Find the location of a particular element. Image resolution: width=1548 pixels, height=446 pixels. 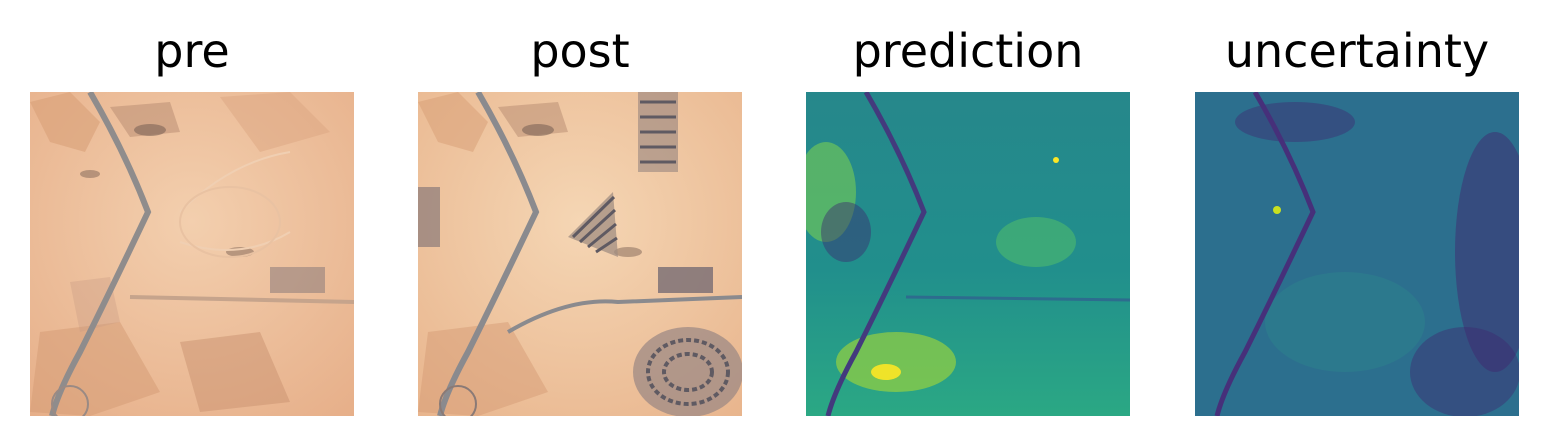

post-houses-rows is located at coordinates (658, 132).